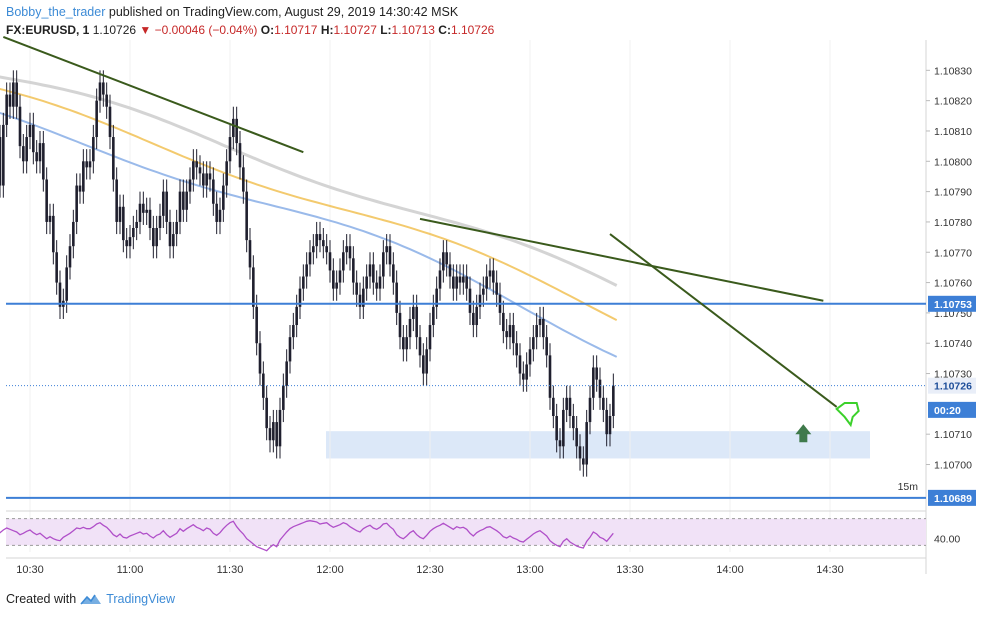  I want to click on y-tick-label: 1.10790, so click(953, 193).